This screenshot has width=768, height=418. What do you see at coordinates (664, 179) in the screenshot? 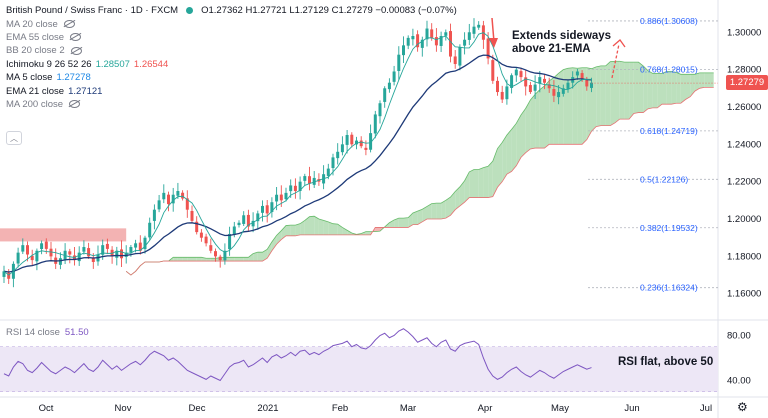
I see `fib-level-label: 0.5(1.22126)` at bounding box center [664, 179].